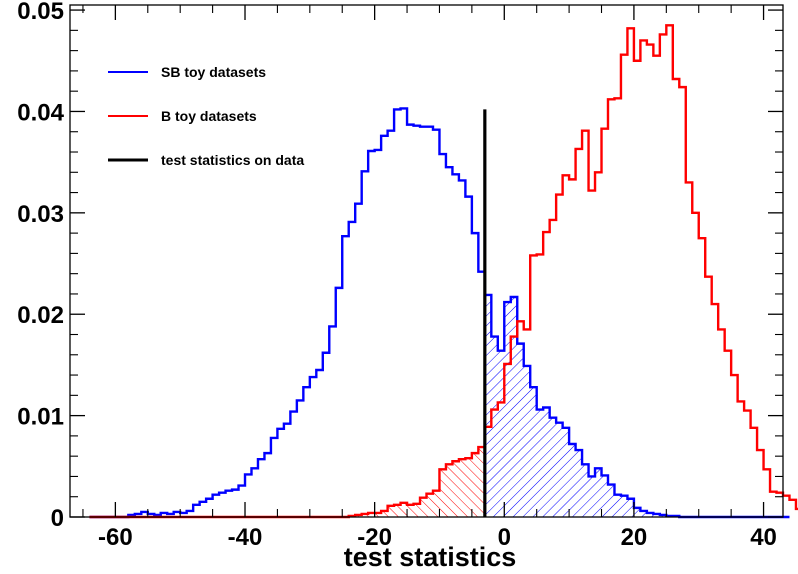  Describe the element at coordinates (232, 160) in the screenshot. I see `legend-data-label: test statistics on data` at that location.